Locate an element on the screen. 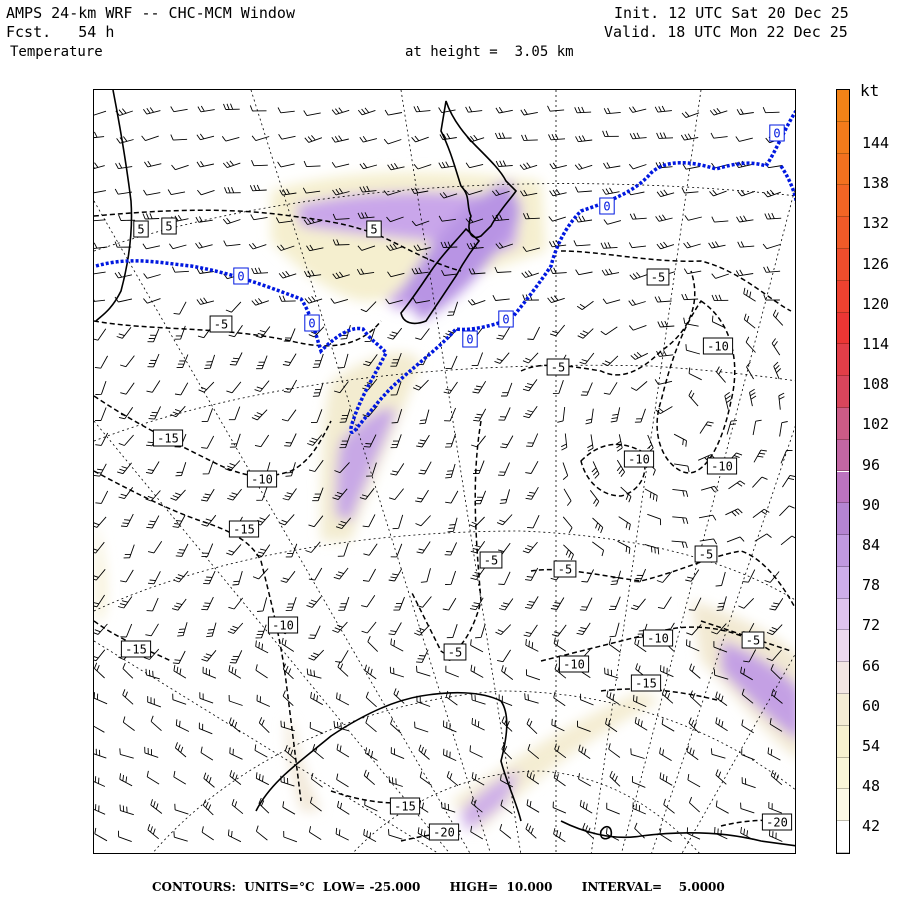  coastline-antarctica is located at coordinates (388, 756).